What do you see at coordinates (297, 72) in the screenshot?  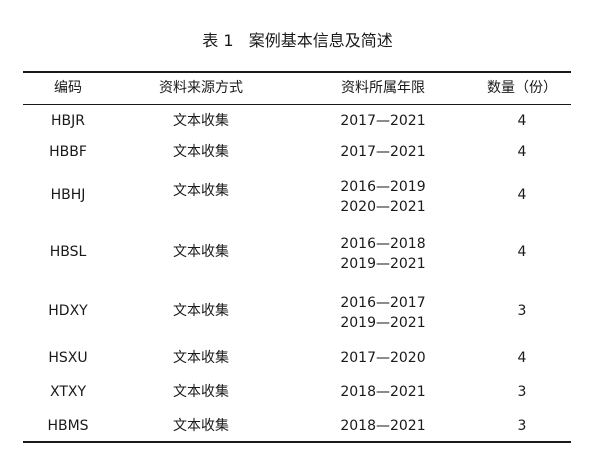 I see `table-top-rule` at bounding box center [297, 72].